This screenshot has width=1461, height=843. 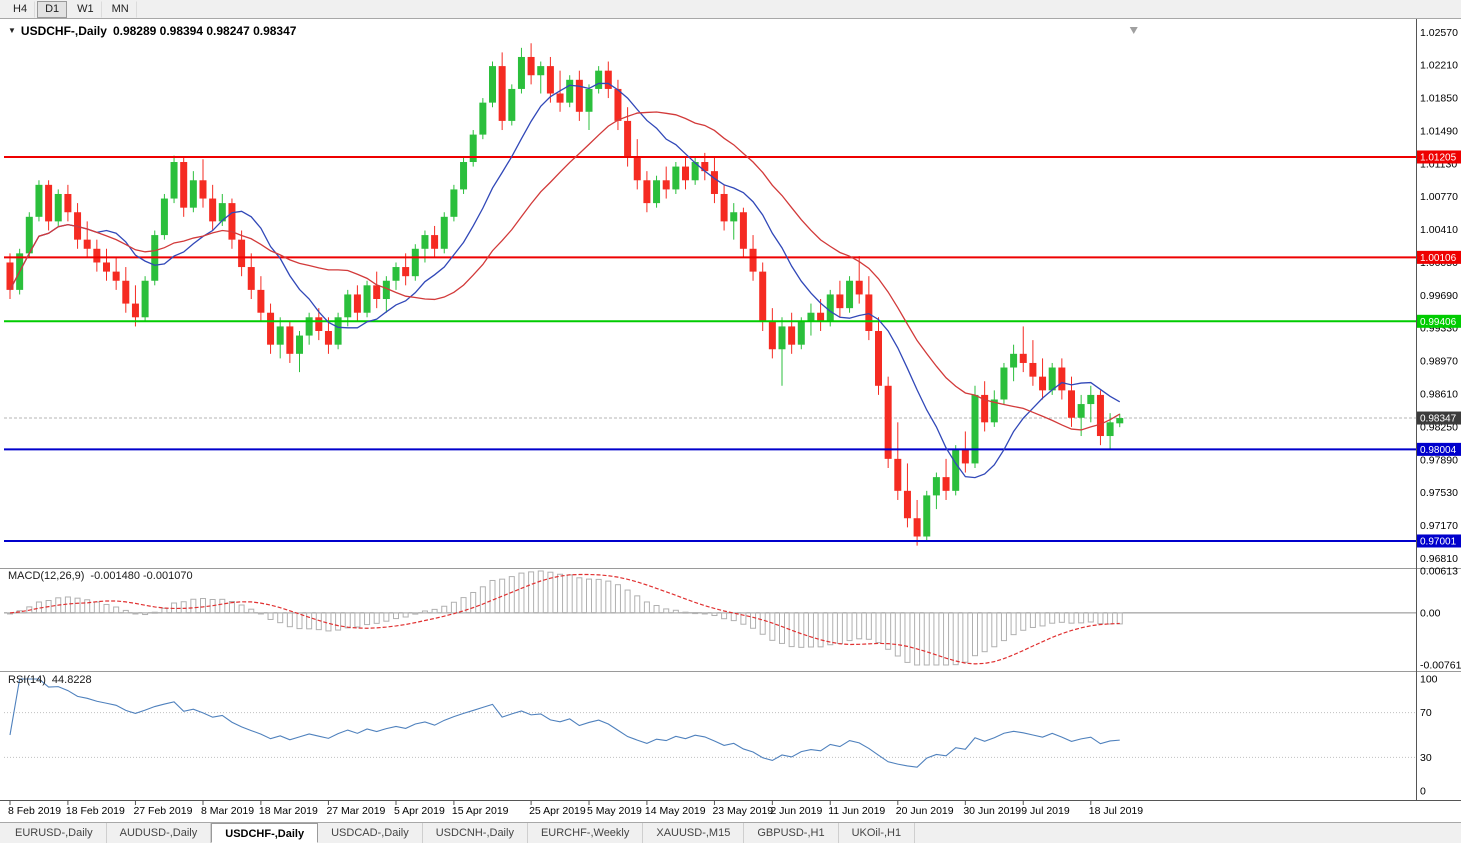 What do you see at coordinates (614, 811) in the screenshot?
I see `date-label: 5 May 2019` at bounding box center [614, 811].